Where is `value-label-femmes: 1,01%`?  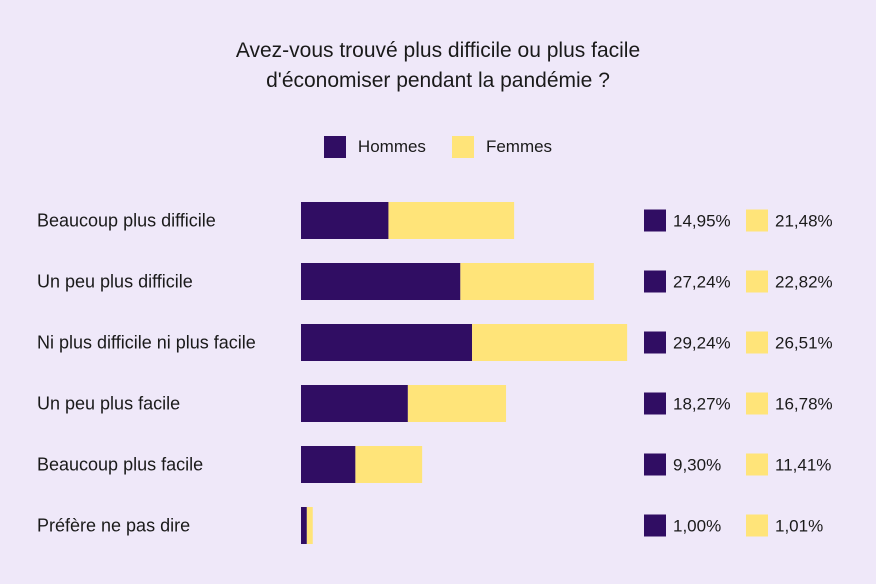 value-label-femmes: 1,01% is located at coordinates (799, 526).